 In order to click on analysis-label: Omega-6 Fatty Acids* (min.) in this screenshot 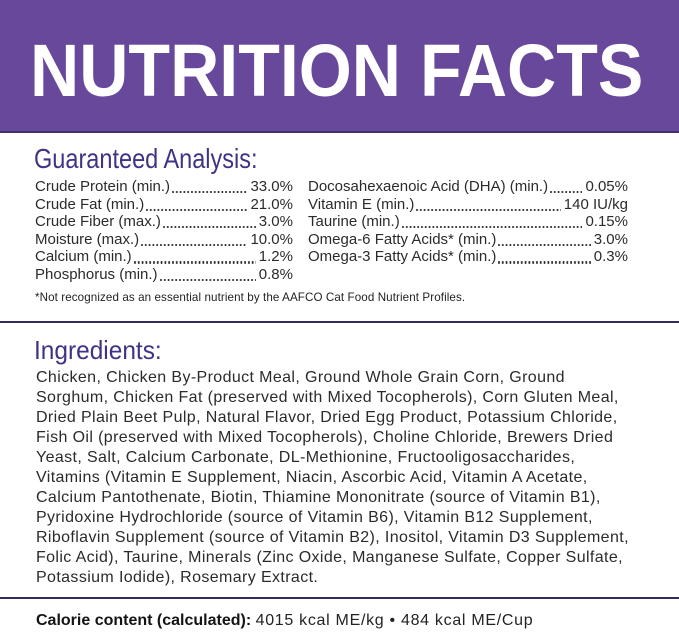, I will do `click(402, 239)`.